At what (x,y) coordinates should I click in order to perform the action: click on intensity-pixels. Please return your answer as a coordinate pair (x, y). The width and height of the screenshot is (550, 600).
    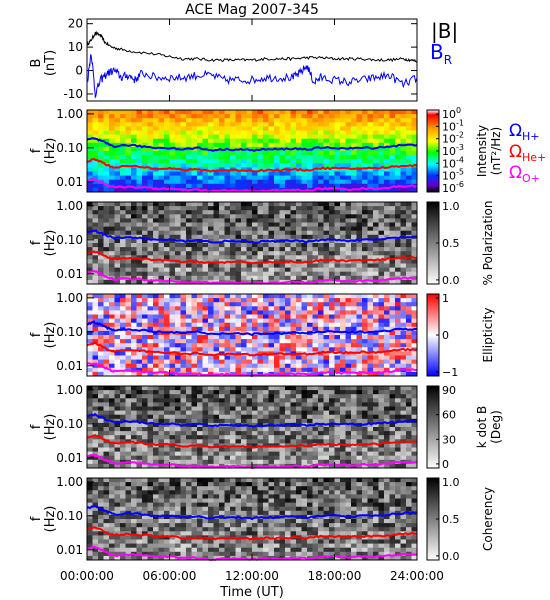
    Looking at the image, I should click on (252, 151).